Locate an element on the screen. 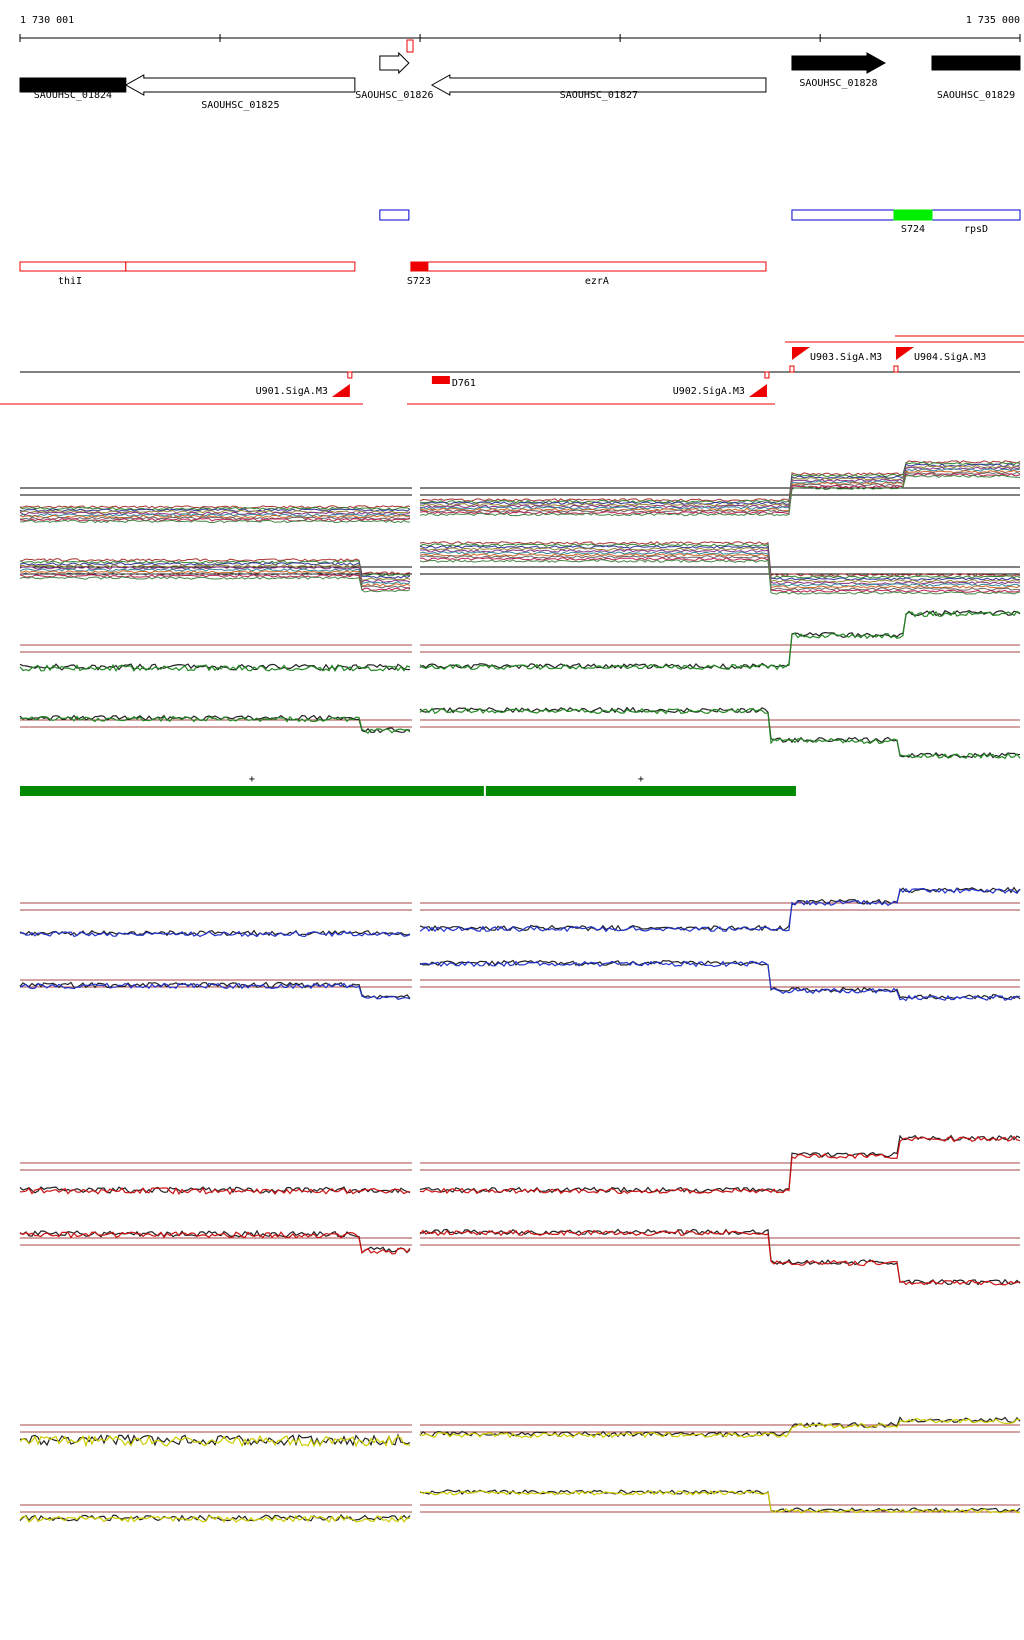  gene-label: SAOUHSC_01828 is located at coordinates (838, 83).